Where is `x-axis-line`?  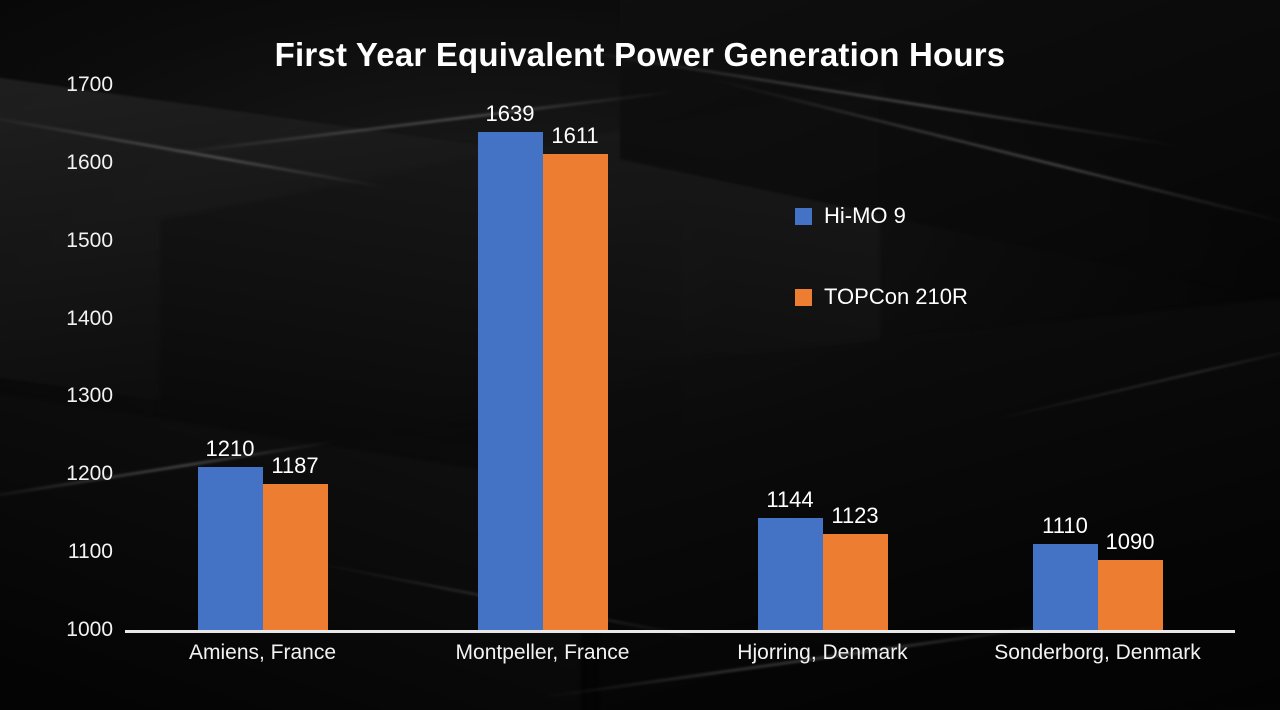 x-axis-line is located at coordinates (680, 631).